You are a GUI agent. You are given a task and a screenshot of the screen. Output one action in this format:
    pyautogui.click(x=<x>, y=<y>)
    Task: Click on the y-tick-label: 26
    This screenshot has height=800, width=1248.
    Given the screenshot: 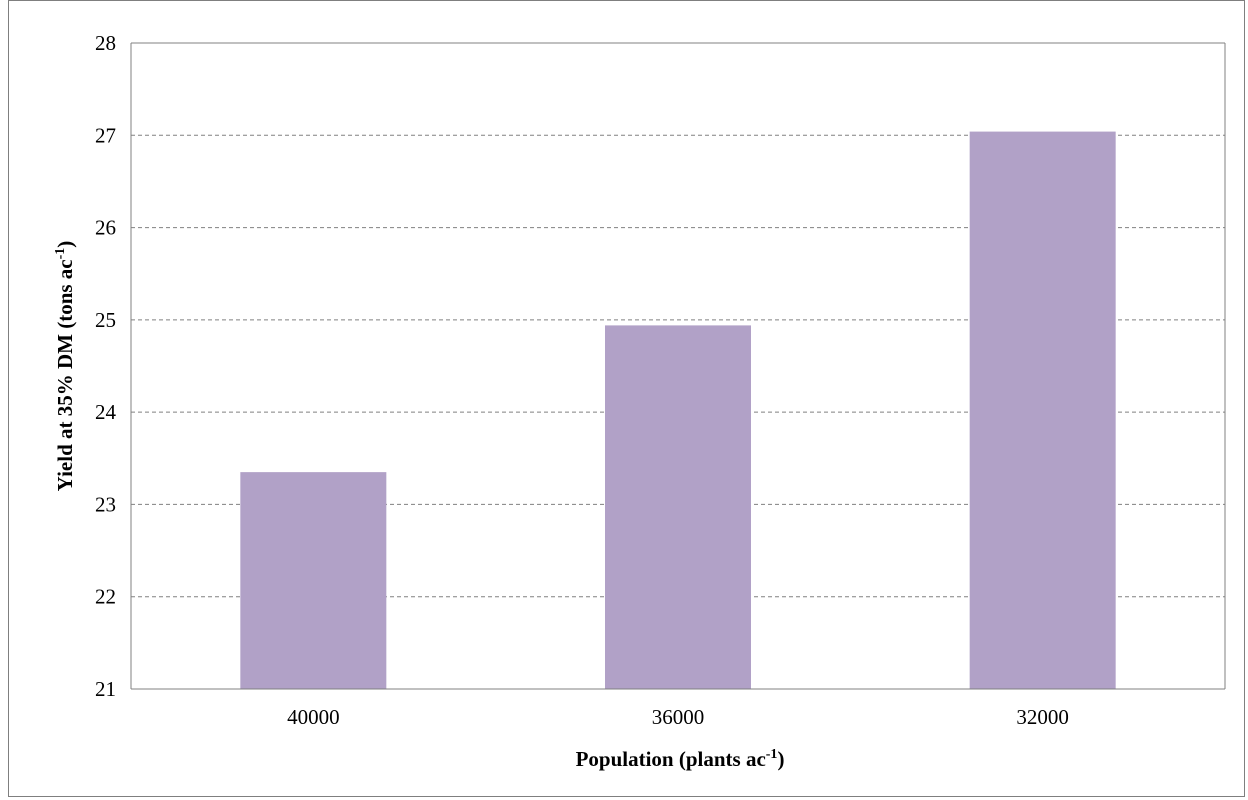 What is the action you would take?
    pyautogui.click(x=105, y=228)
    